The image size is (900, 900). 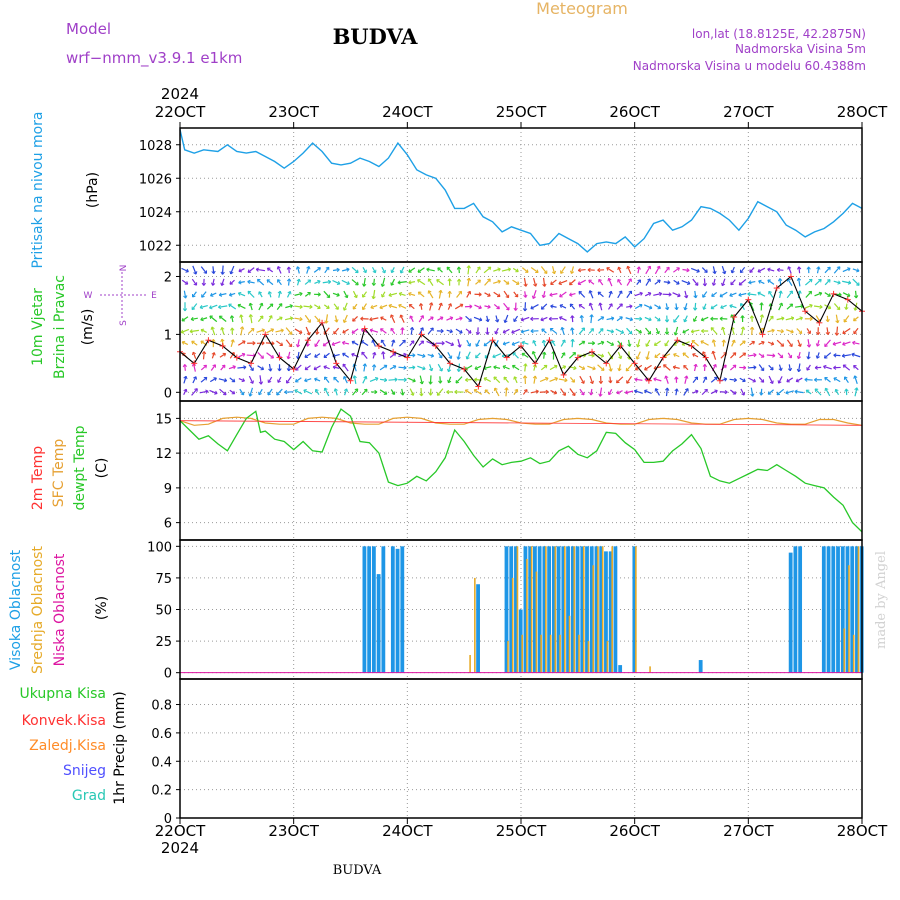 I want to click on cloud-ytick-label: 50, so click(x=163, y=611).